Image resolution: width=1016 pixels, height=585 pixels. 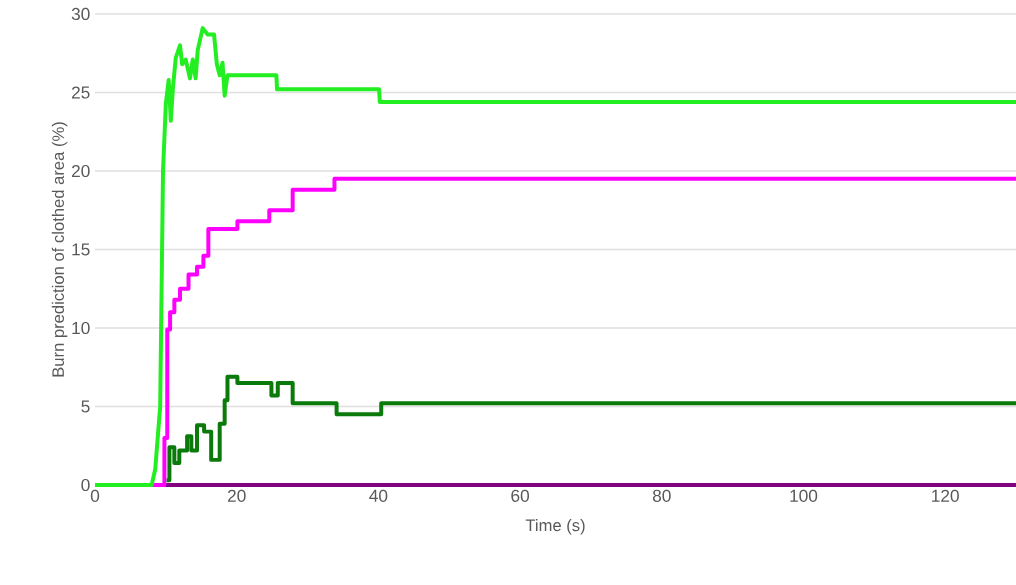 I want to click on x-tick-label: 20, so click(x=236, y=495).